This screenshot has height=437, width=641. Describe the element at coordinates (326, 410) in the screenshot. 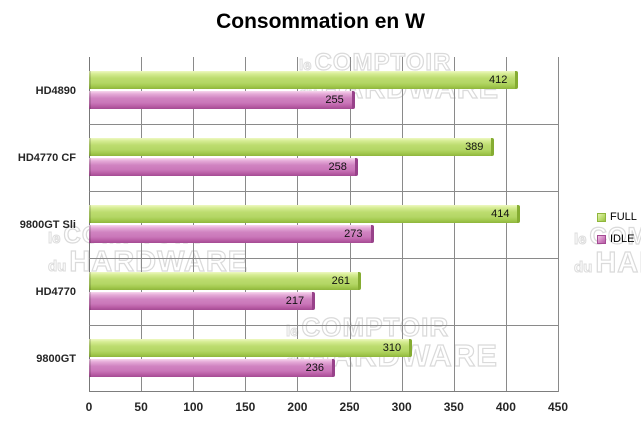

I see `value-axis-labels: 0 50 100 150 200 250 300 350 400 450` at that location.